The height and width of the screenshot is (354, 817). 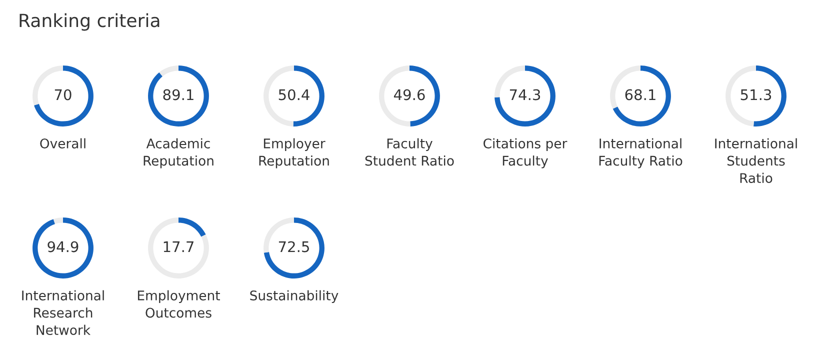 I want to click on data-label: 89.1, so click(x=178, y=94).